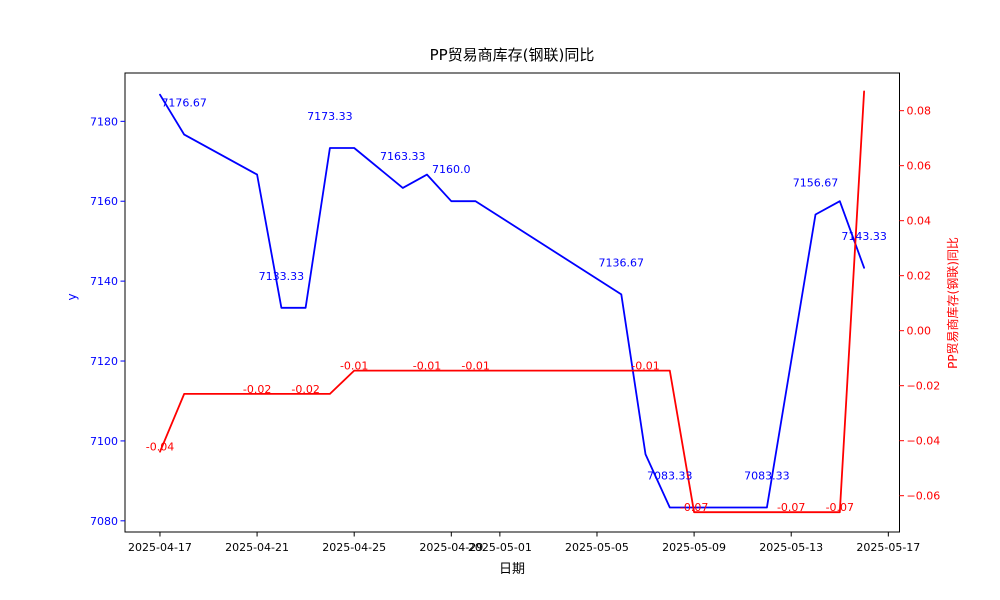 This screenshot has width=1000, height=600. Describe the element at coordinates (104, 201) in the screenshot. I see `y-tick-label-left: 7160` at that location.